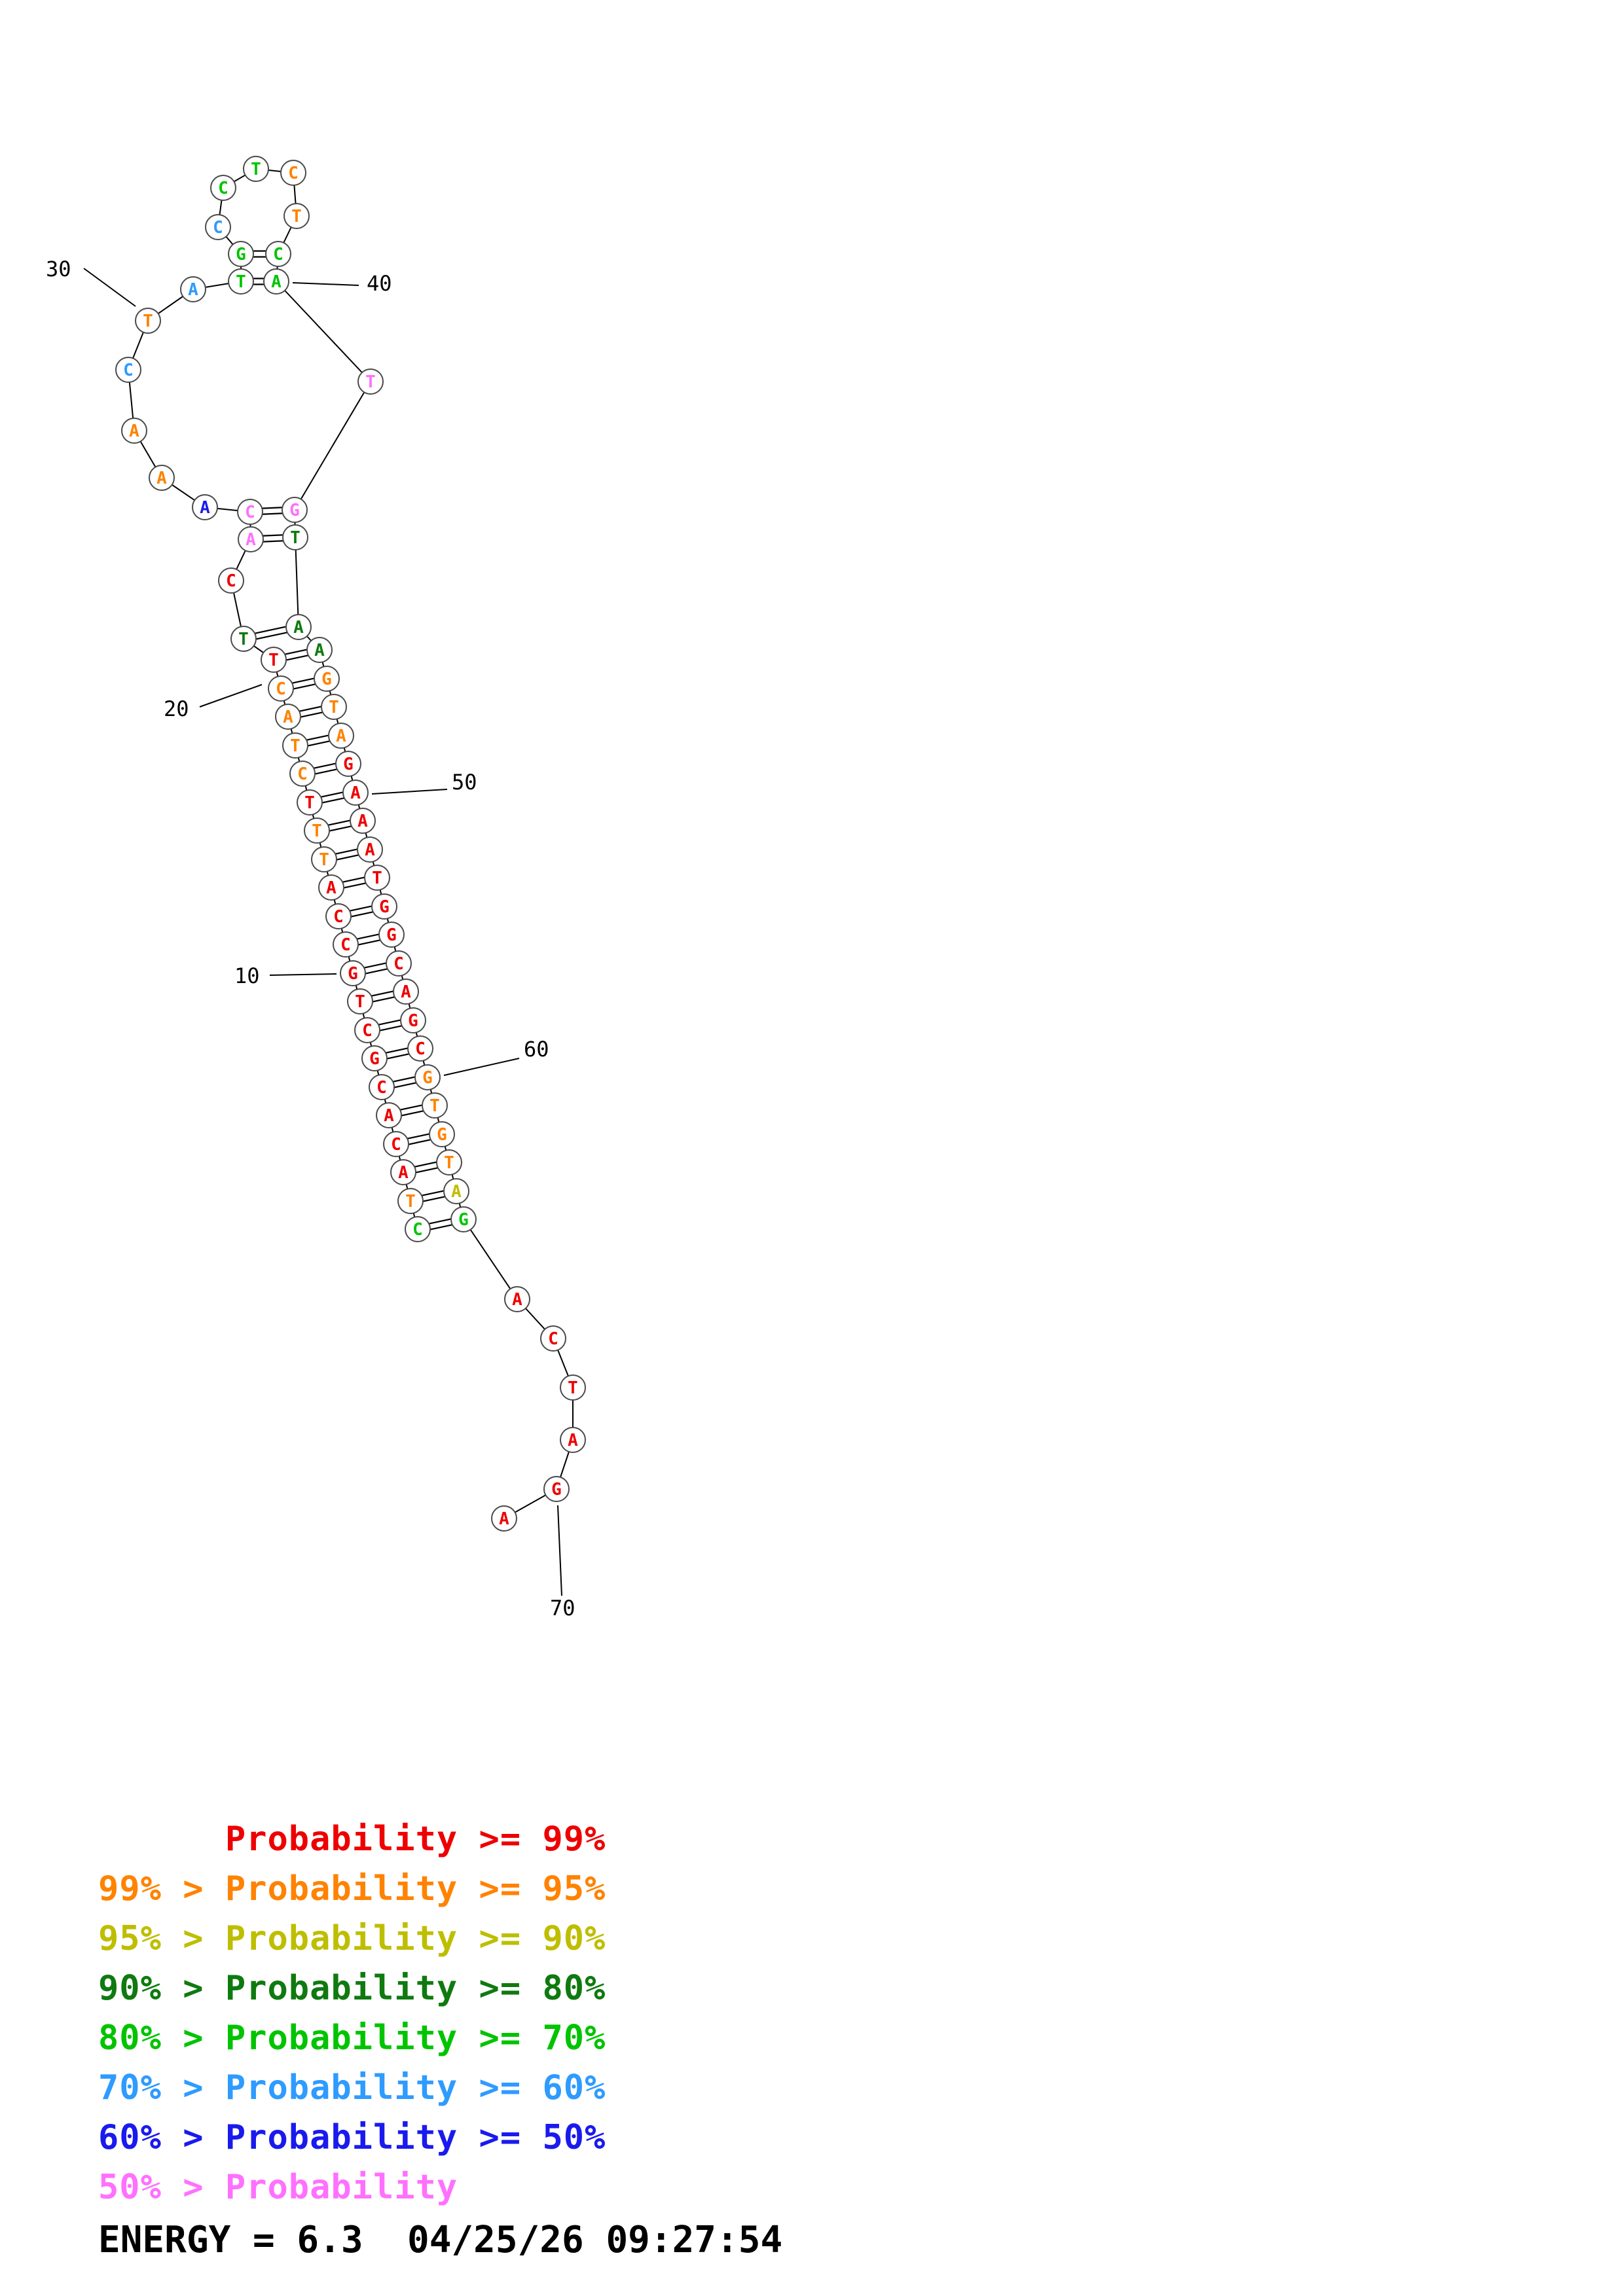 This screenshot has height=2296, width=1623. I want to click on legend-row: Probability >= 99%, so click(352, 1839).